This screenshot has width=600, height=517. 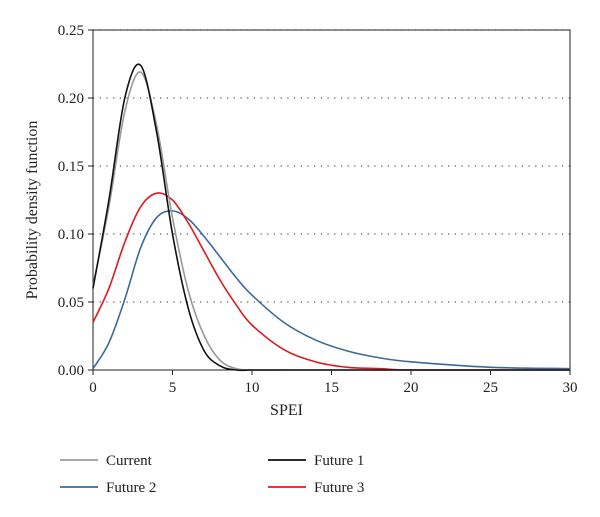 What do you see at coordinates (71, 303) in the screenshot?
I see `y-tick-label: 0.05` at bounding box center [71, 303].